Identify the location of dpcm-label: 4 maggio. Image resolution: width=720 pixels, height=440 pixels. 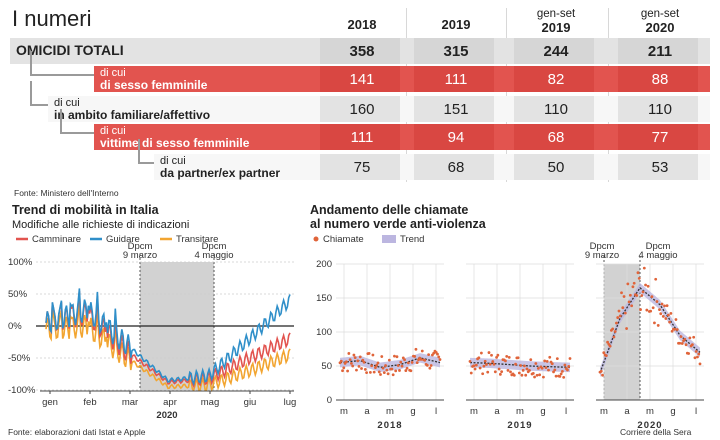
(657, 255).